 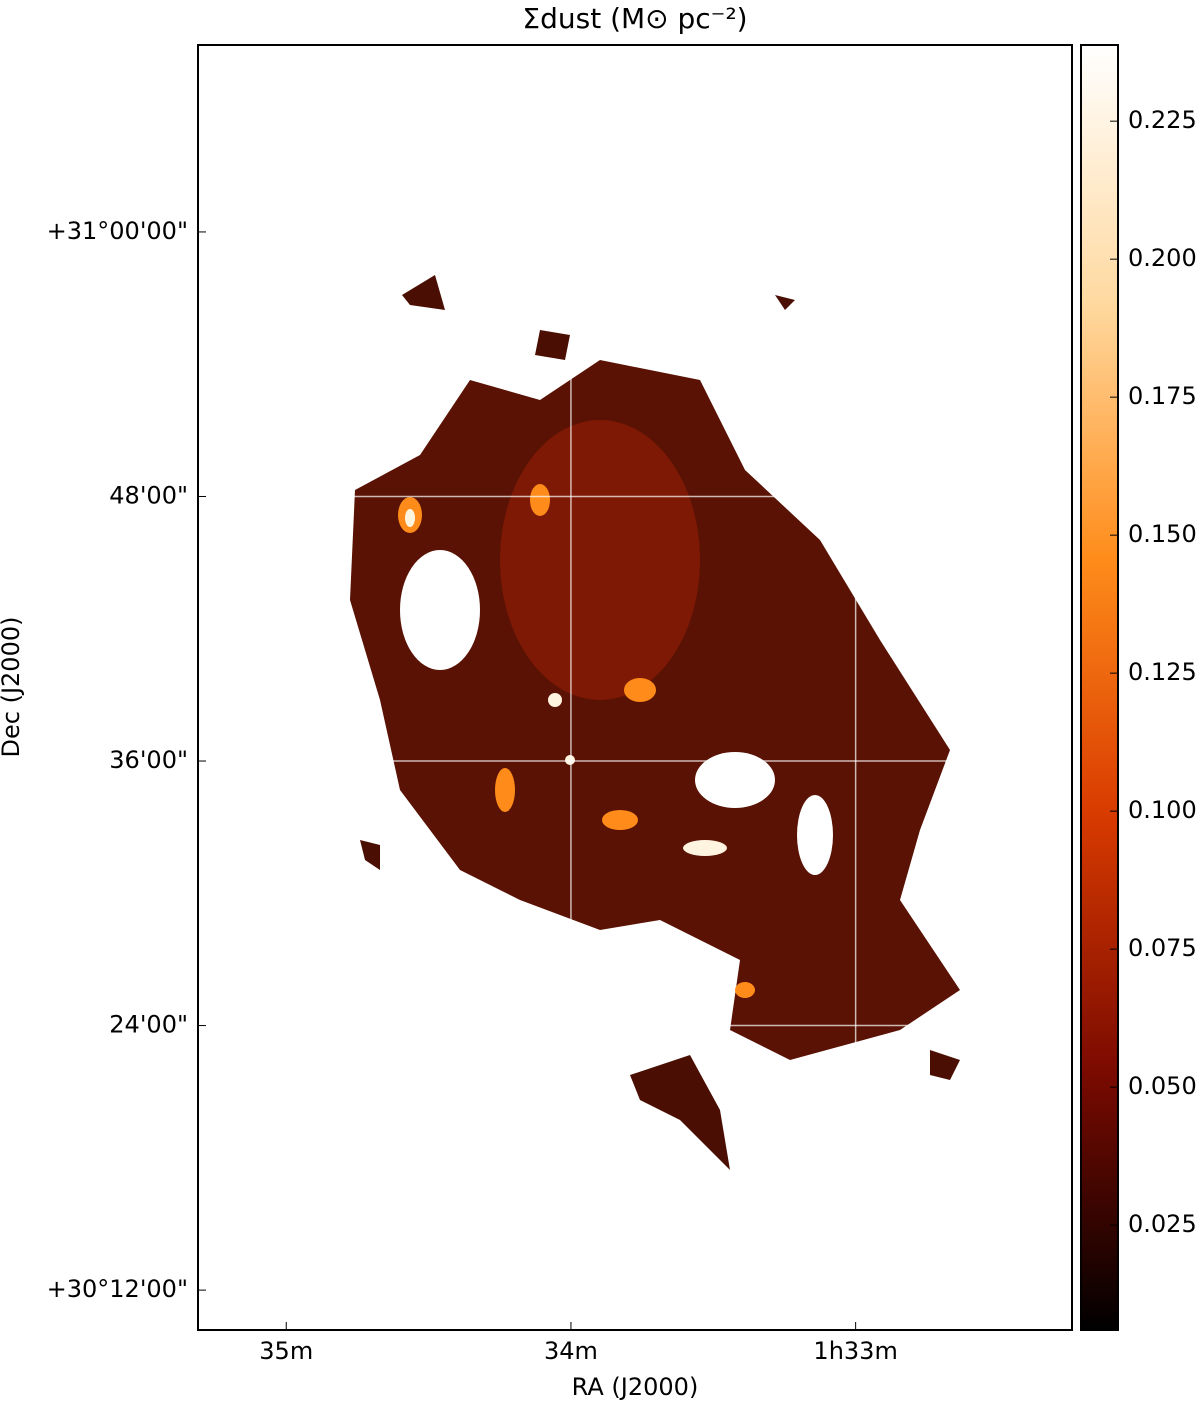 What do you see at coordinates (634, 18) in the screenshot?
I see `chart-title: Σdust (M⊙ pc⁻²)` at bounding box center [634, 18].